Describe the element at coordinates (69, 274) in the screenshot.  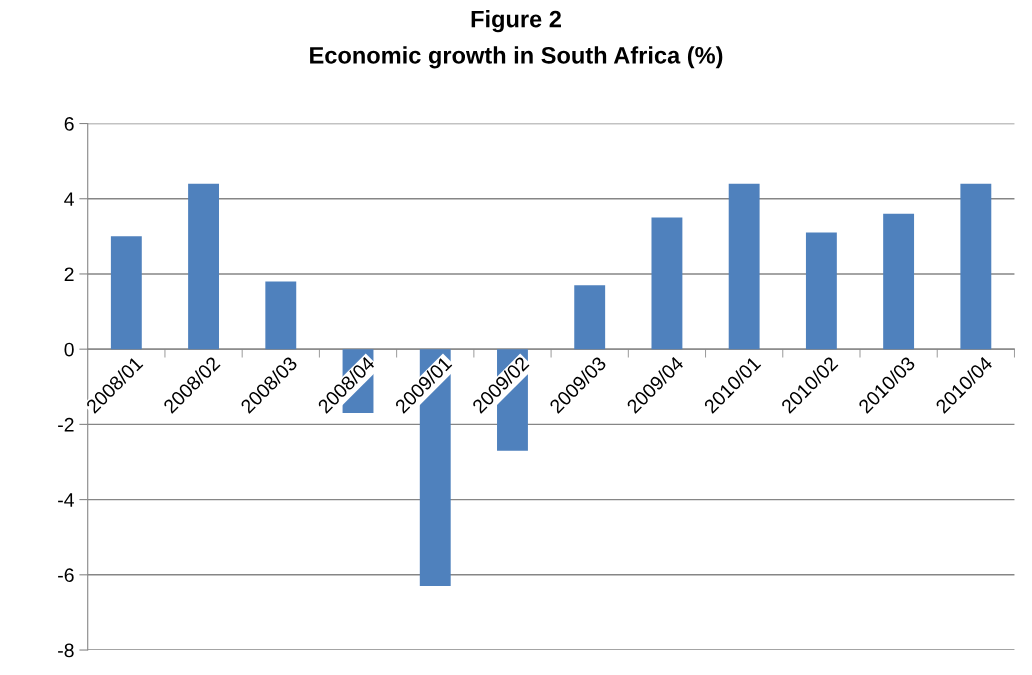
I see `y-tick-label: 2` at that location.